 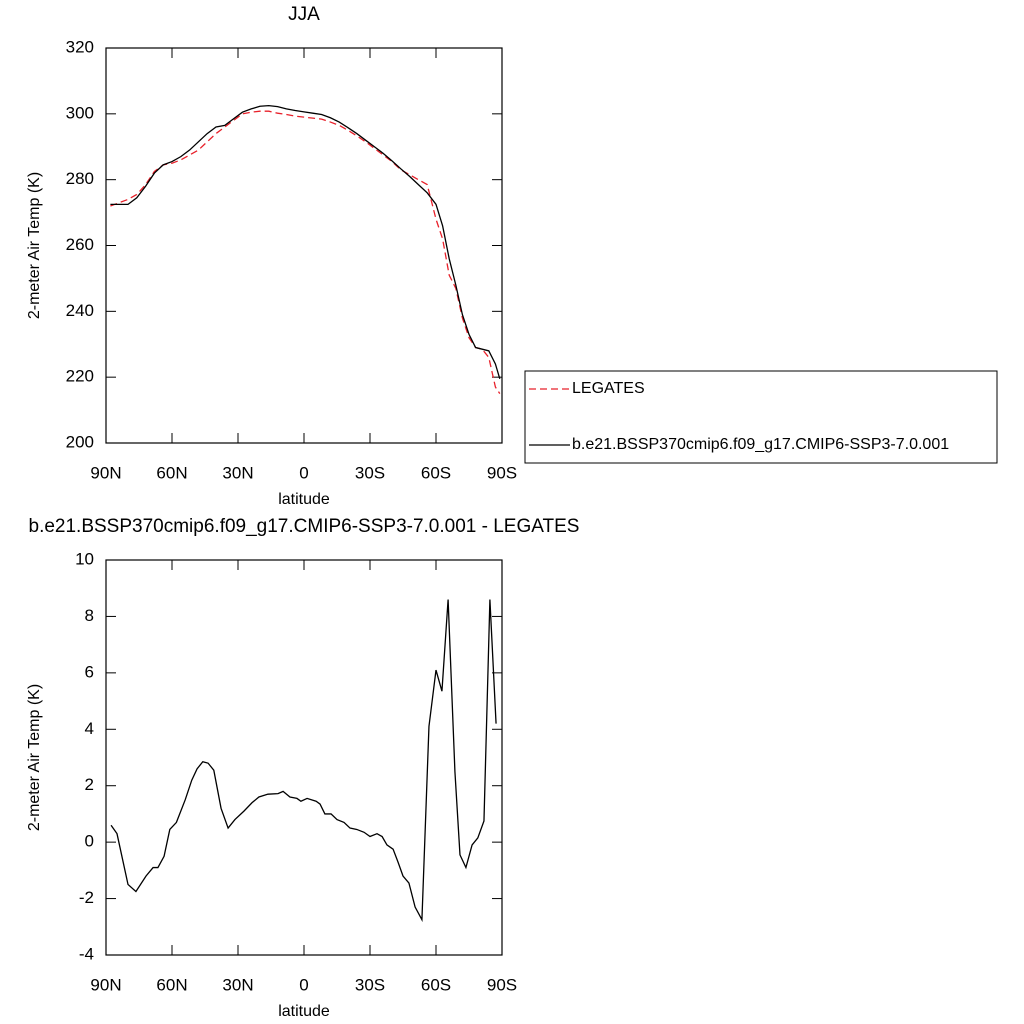 I want to click on y-tick-label: 6, so click(x=89, y=671).